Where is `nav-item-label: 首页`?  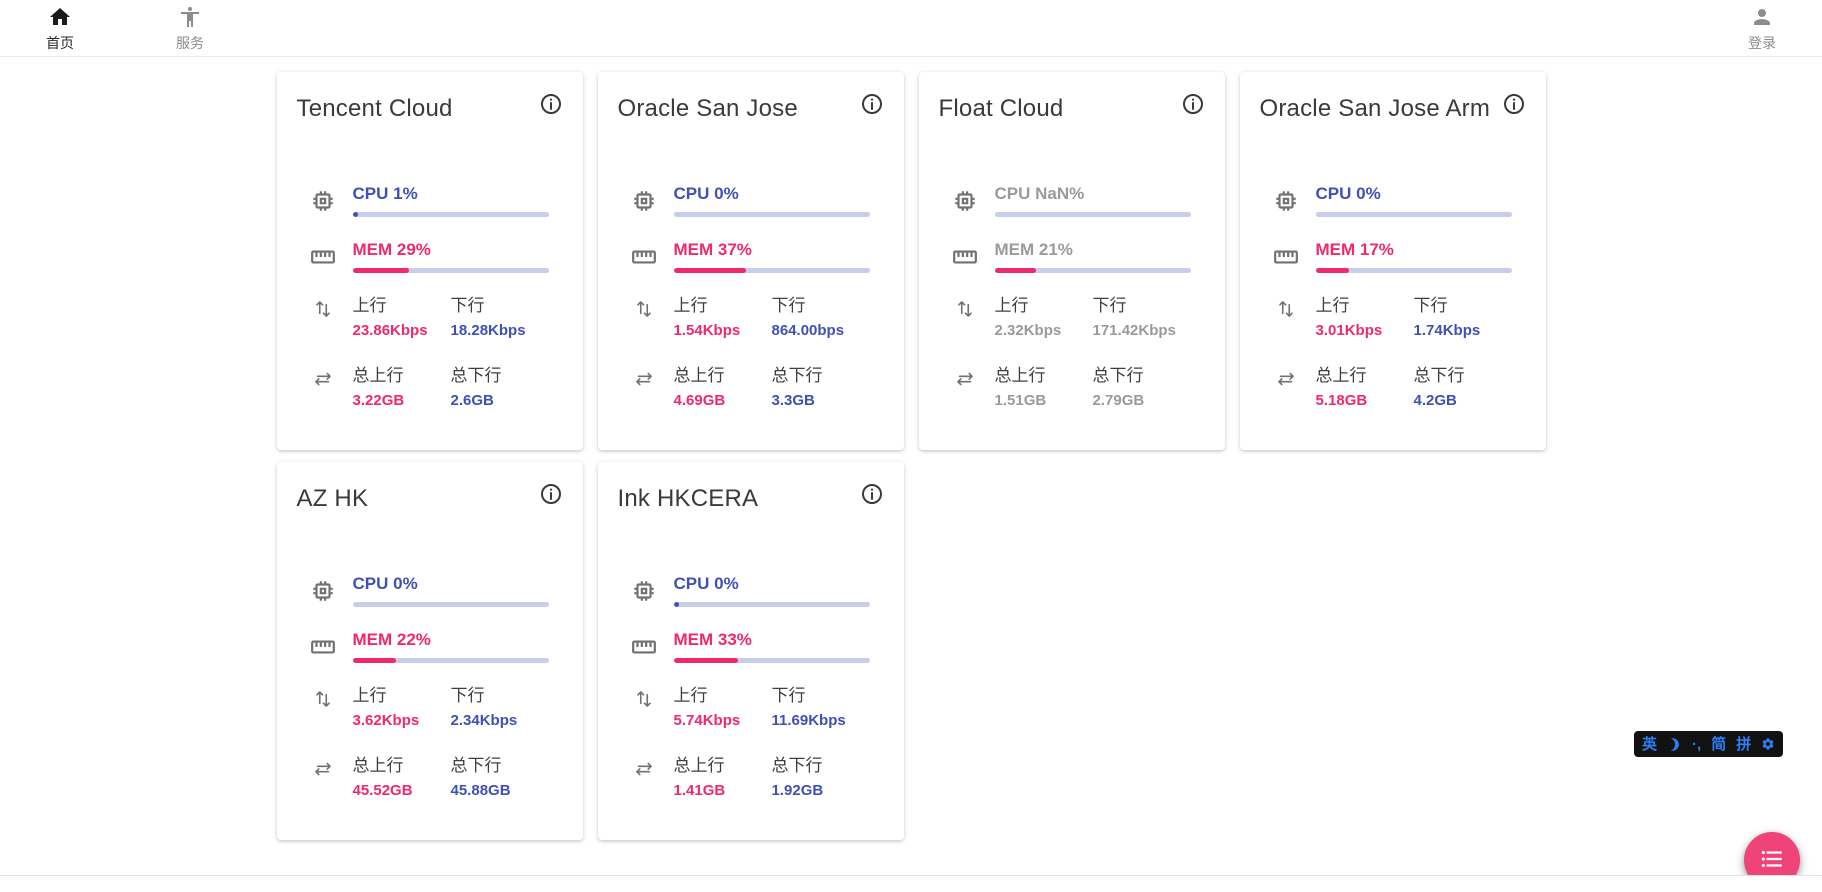 nav-item-label: 首页 is located at coordinates (60, 43).